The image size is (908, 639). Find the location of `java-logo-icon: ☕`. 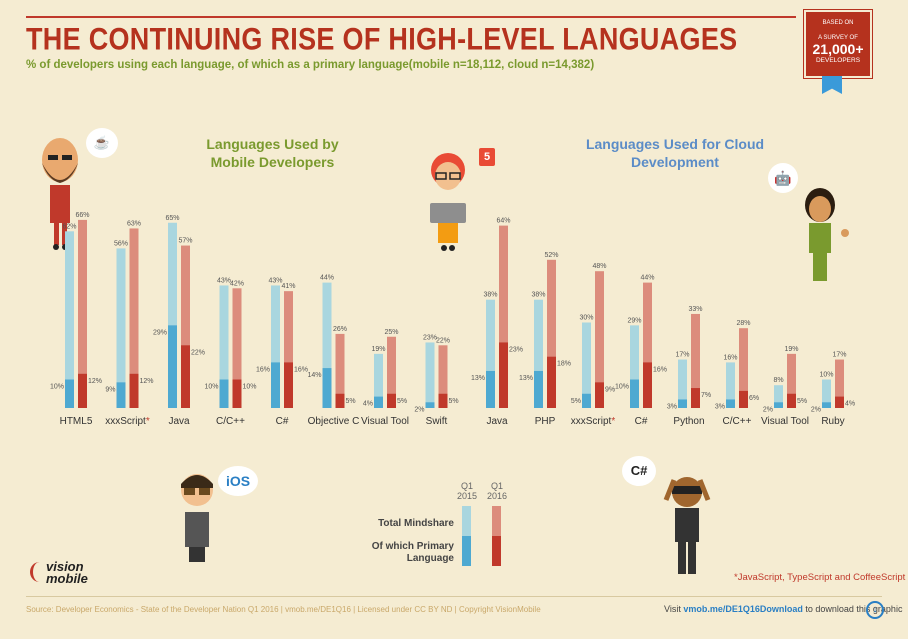

java-logo-icon: ☕ is located at coordinates (102, 143).